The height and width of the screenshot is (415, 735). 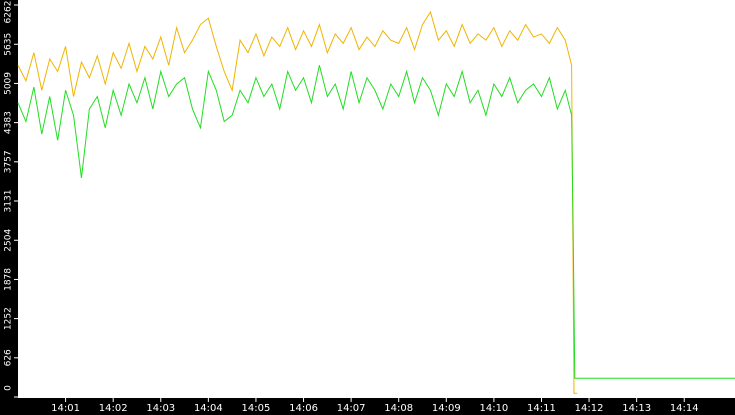 What do you see at coordinates (160, 408) in the screenshot?
I see `x-tick-label: 14:03` at bounding box center [160, 408].